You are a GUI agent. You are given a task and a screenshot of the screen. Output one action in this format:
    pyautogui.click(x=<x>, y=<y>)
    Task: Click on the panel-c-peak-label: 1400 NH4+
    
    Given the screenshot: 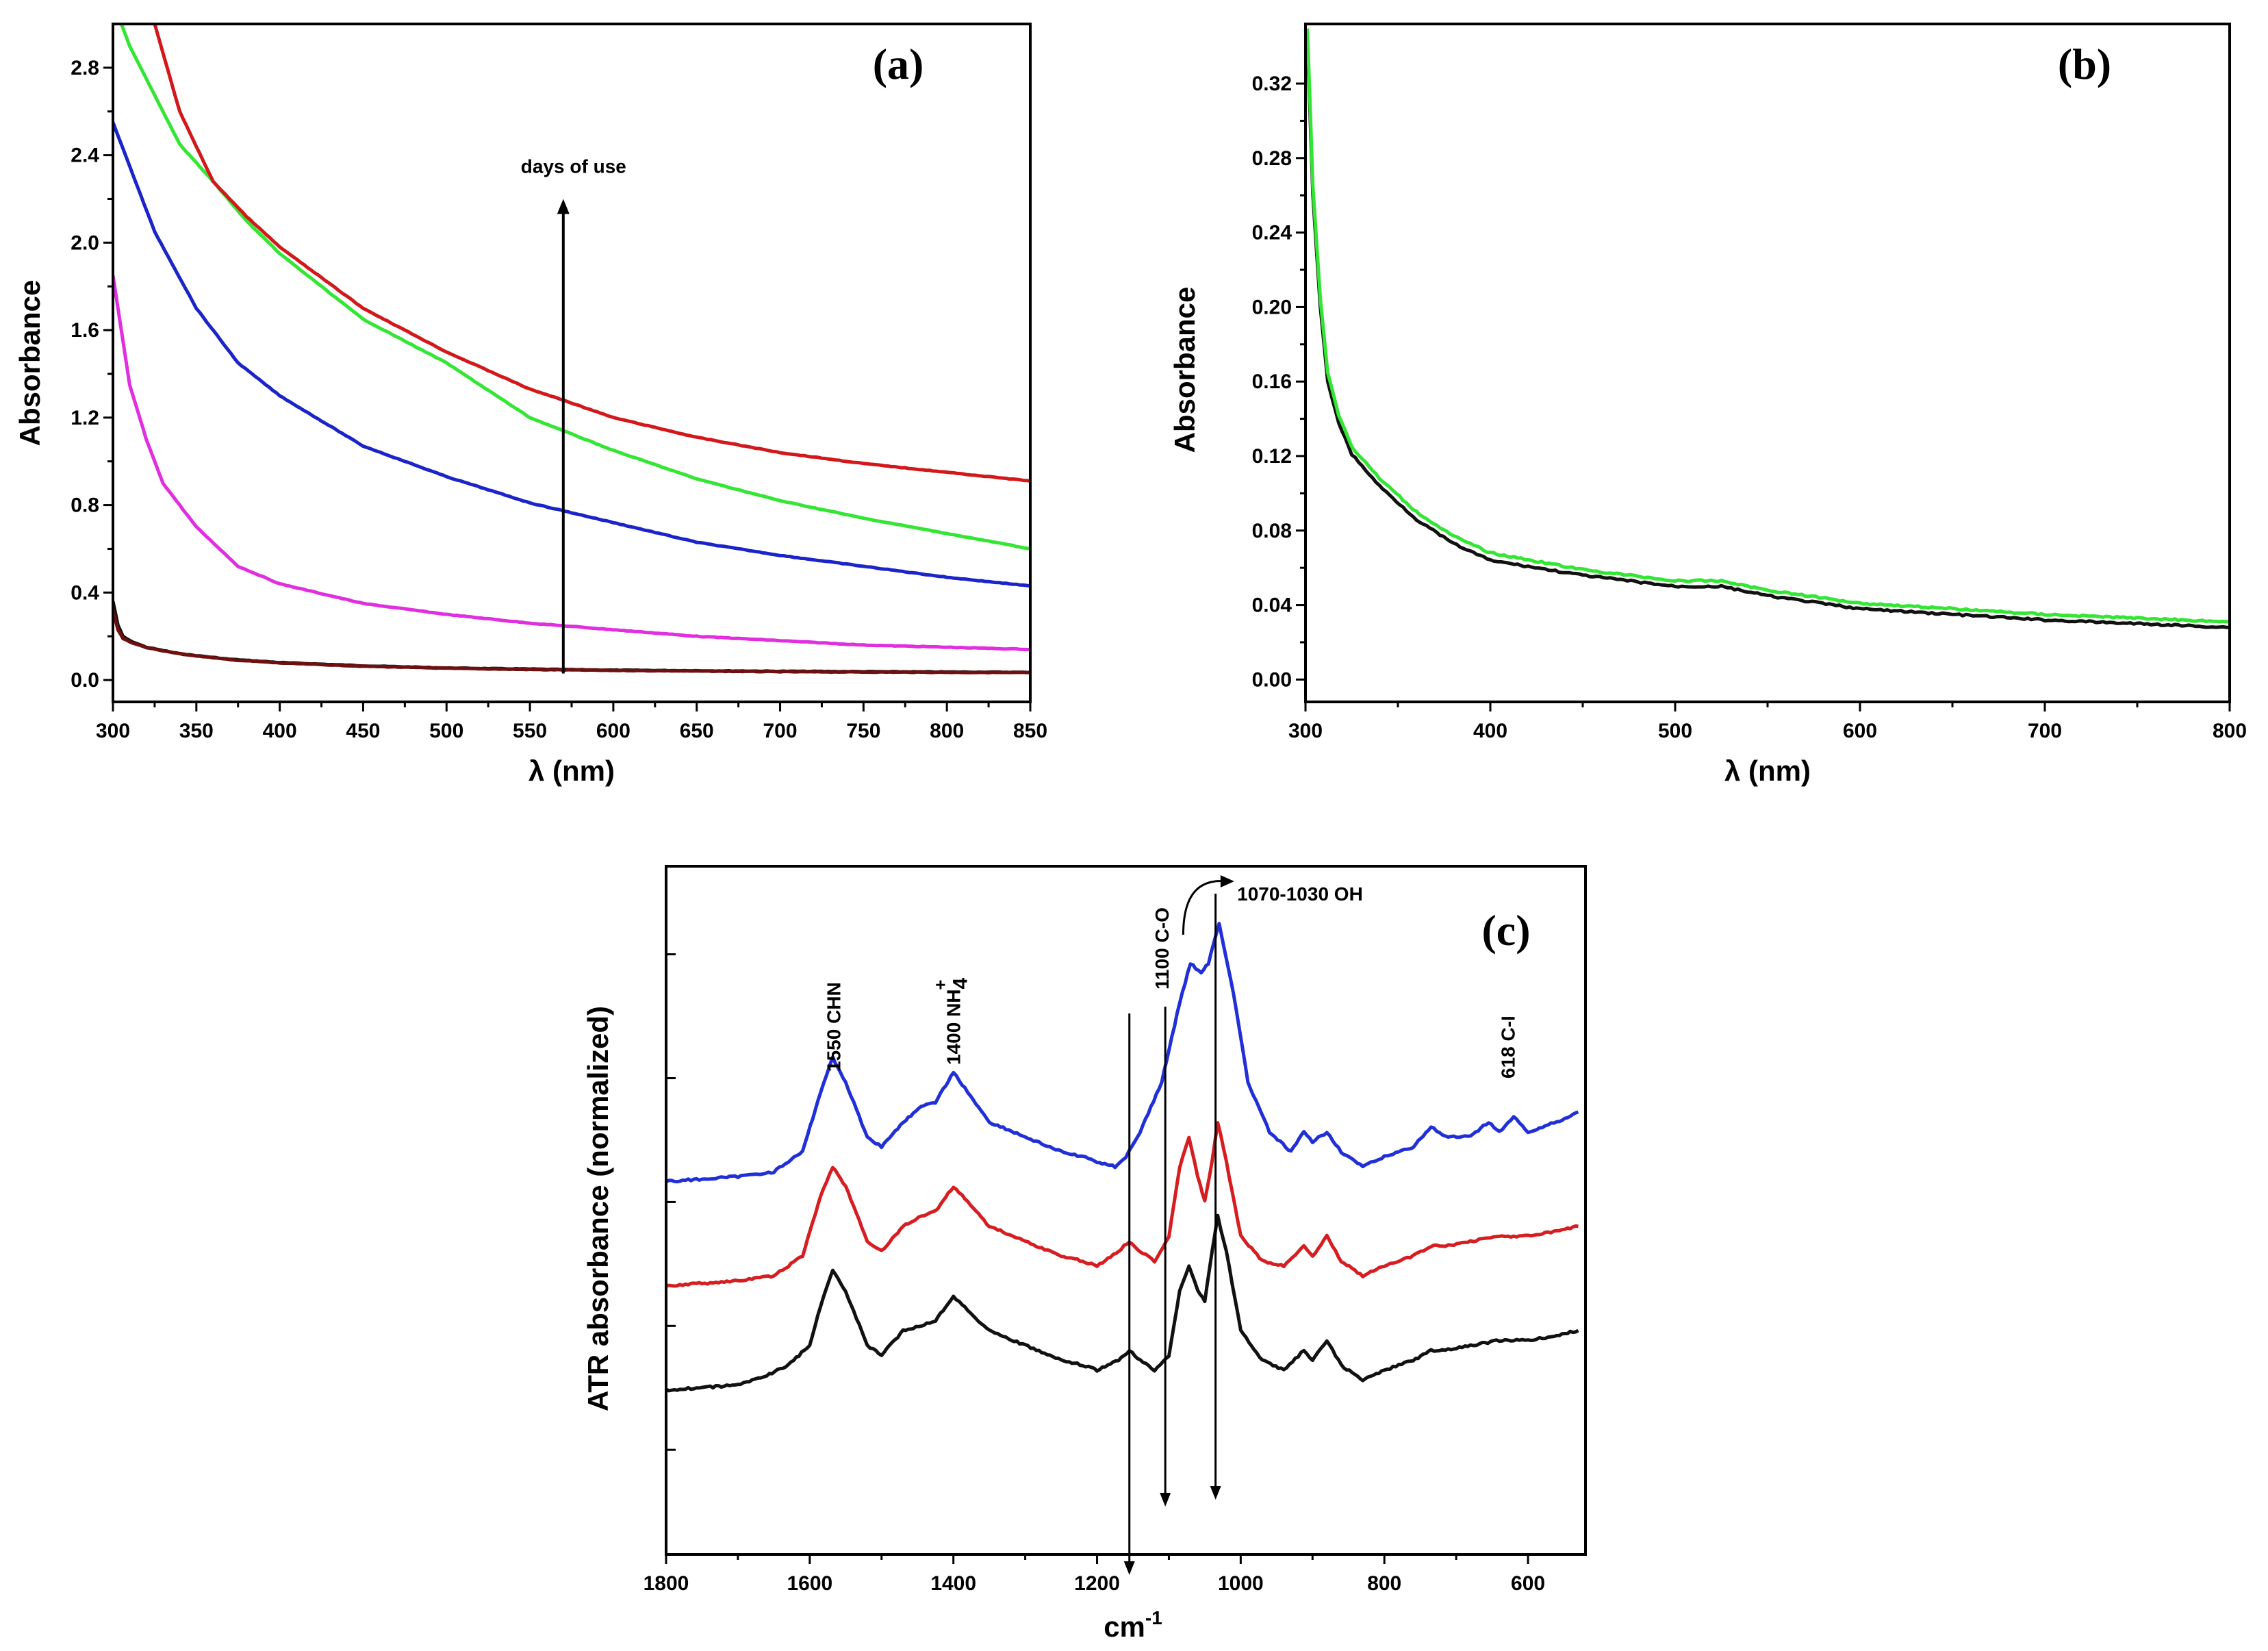 What is the action you would take?
    pyautogui.click(x=951, y=1021)
    